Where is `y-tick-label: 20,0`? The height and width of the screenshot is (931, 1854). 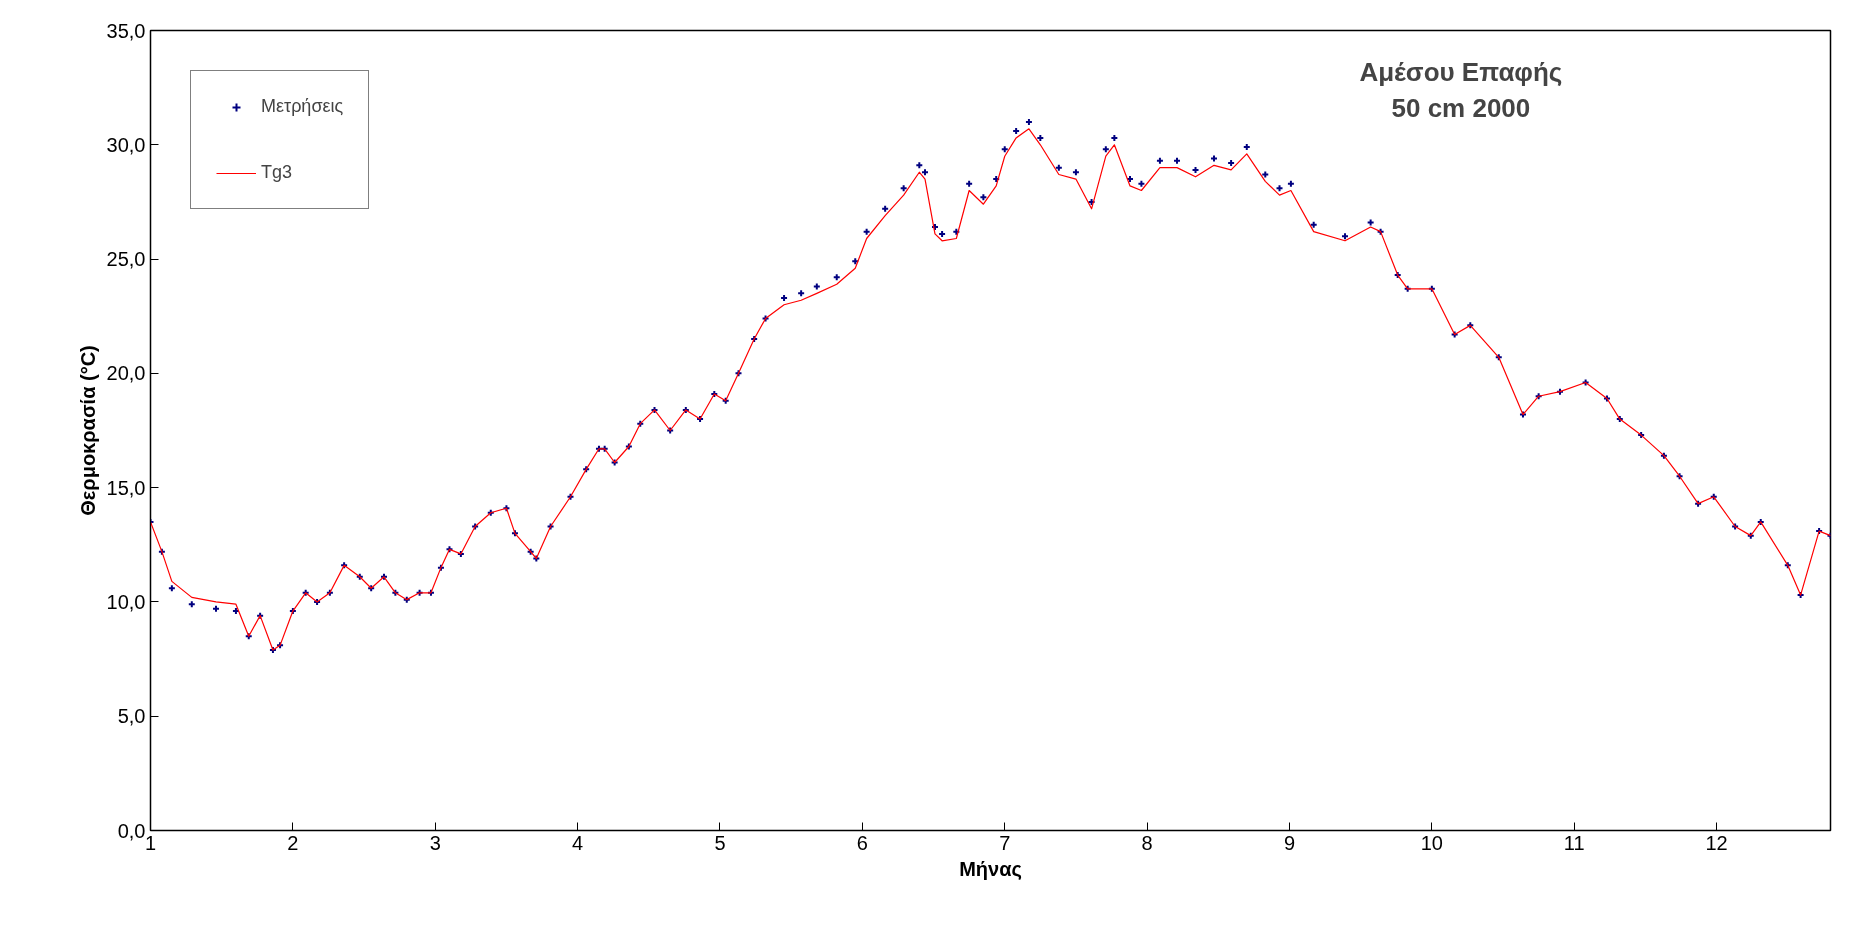
y-tick-label: 20,0 is located at coordinates (126, 373).